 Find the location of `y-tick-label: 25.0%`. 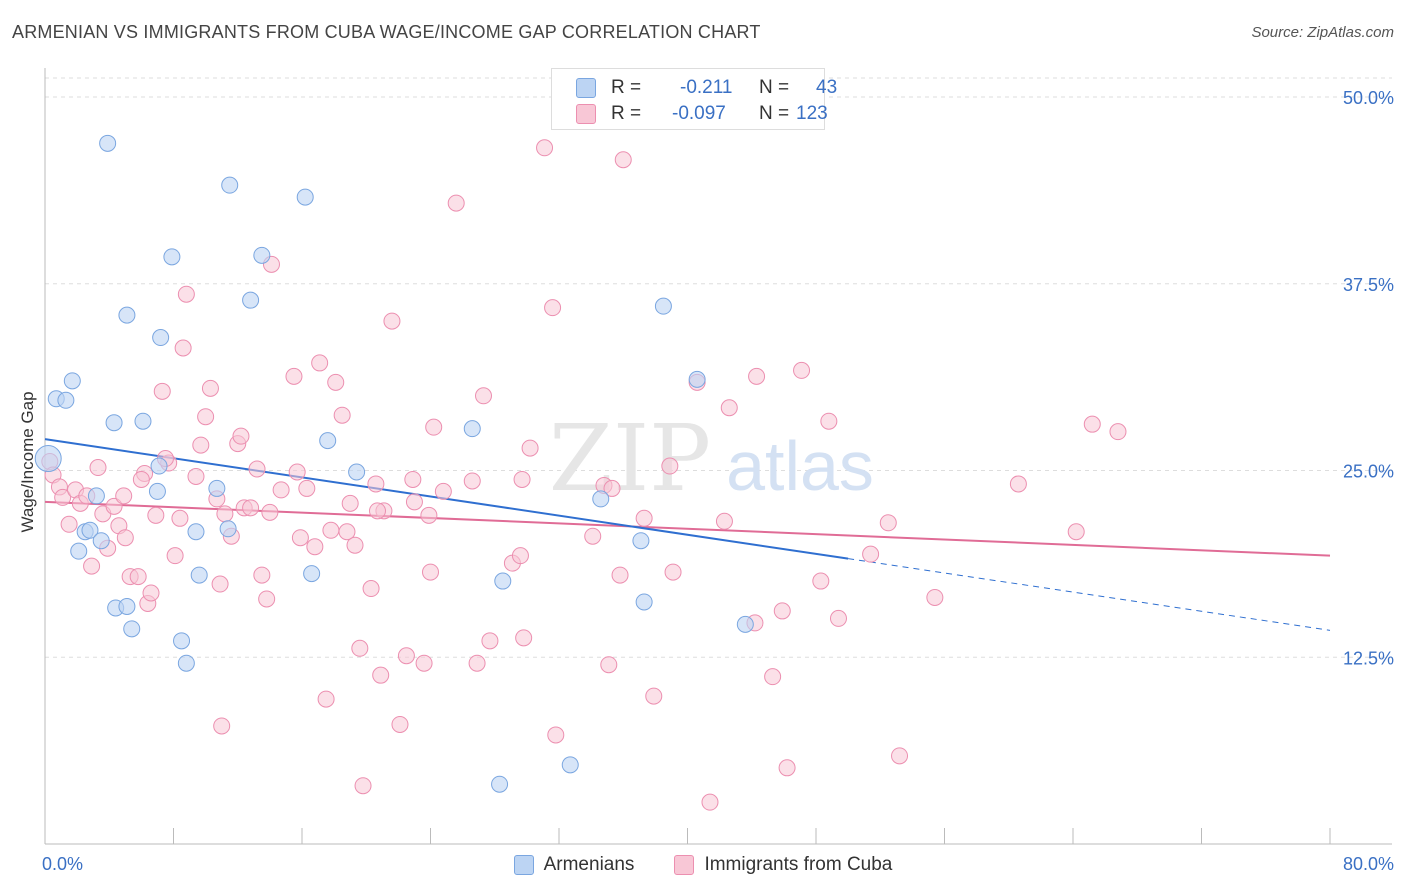

y-tick-label: 25.0% is located at coordinates (1368, 472).